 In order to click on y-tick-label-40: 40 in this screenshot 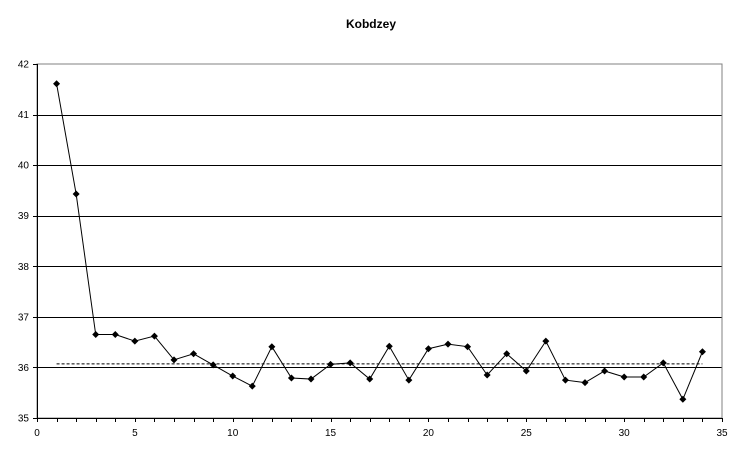, I will do `click(24, 166)`.